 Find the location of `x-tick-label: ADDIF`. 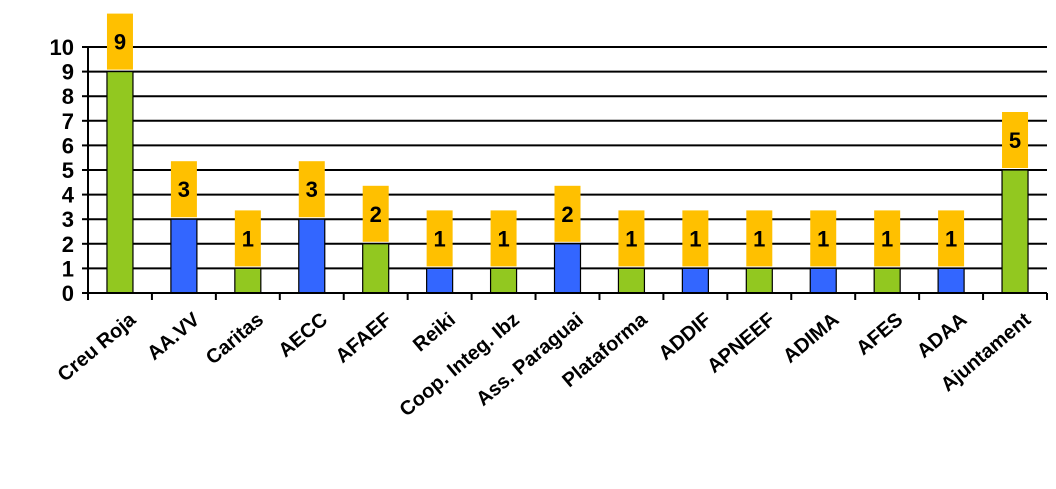

x-tick-label: ADDIF is located at coordinates (685, 337).